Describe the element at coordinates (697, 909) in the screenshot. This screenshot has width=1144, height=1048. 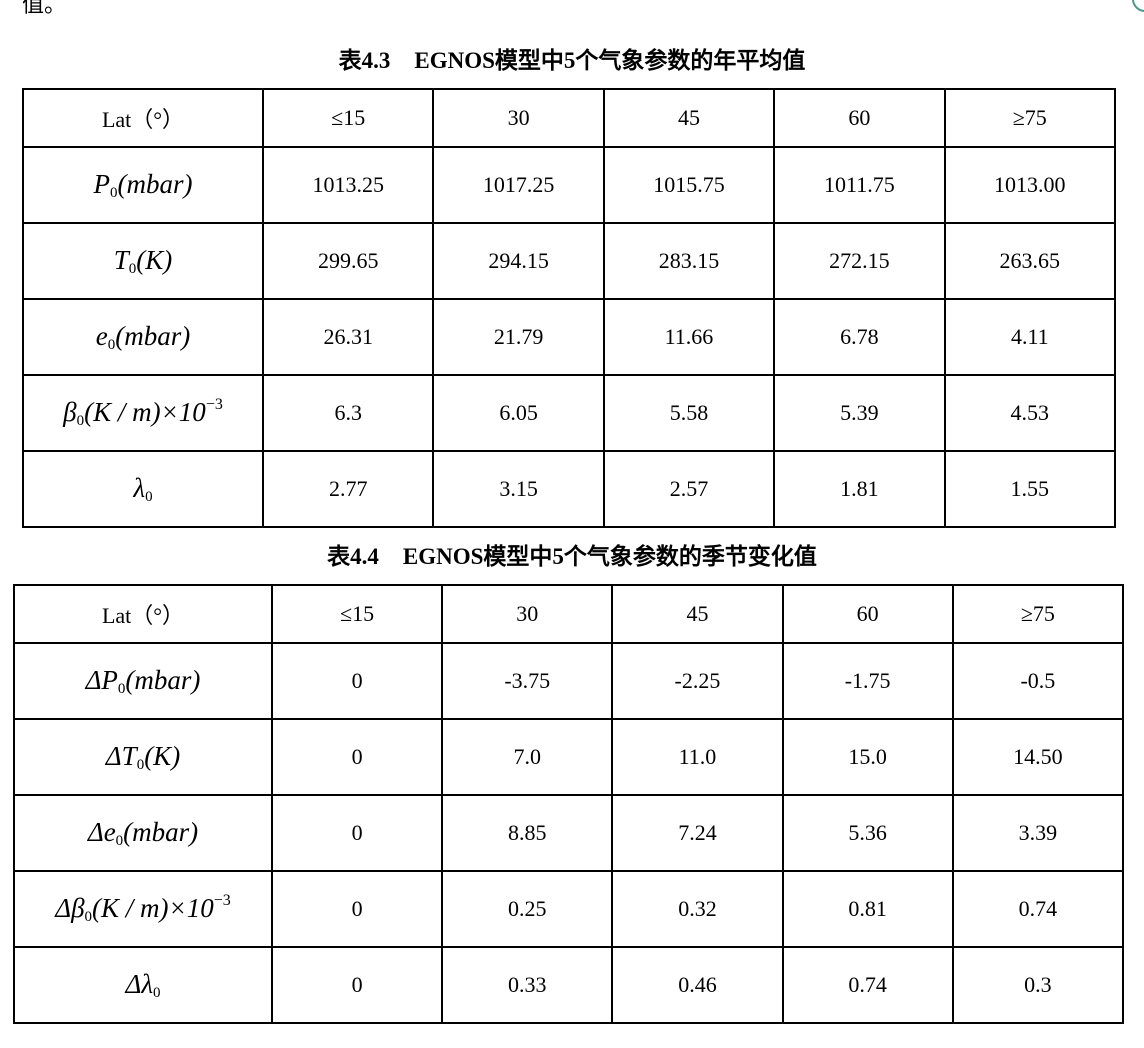
I see `value-cell: 0.32` at that location.